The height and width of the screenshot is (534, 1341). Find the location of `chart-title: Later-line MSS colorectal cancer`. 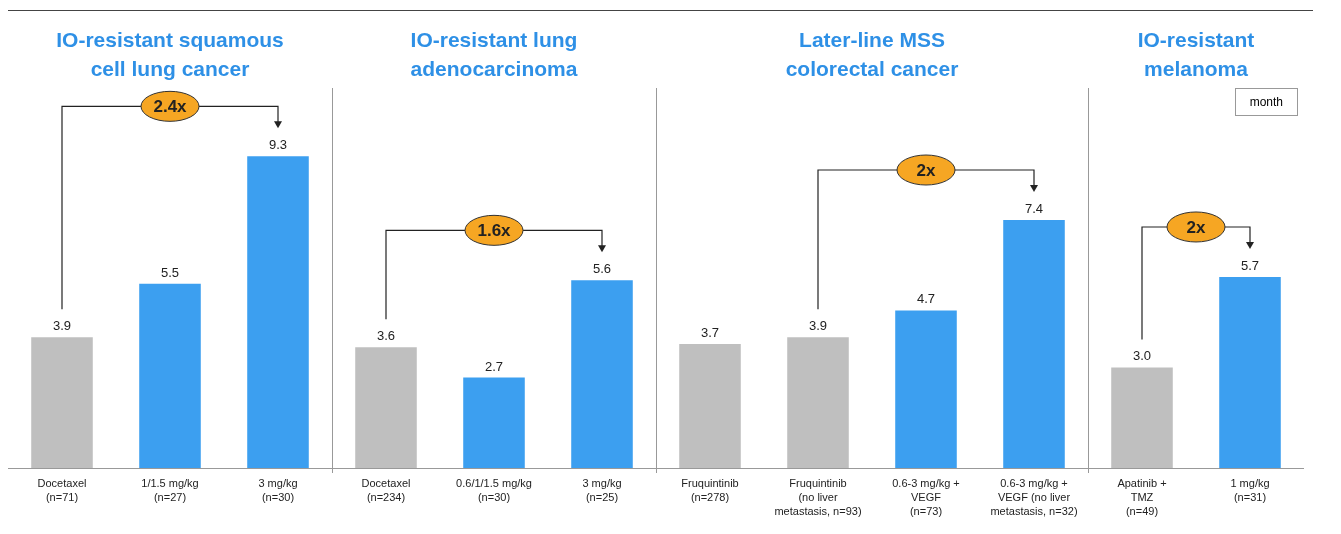

chart-title: Later-line MSS colorectal cancer is located at coordinates (872, 54).